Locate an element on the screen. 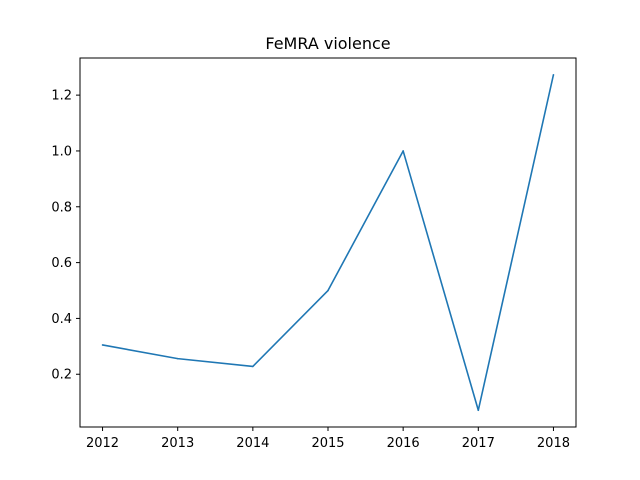  y-tick-label: 1.0 is located at coordinates (61, 151).